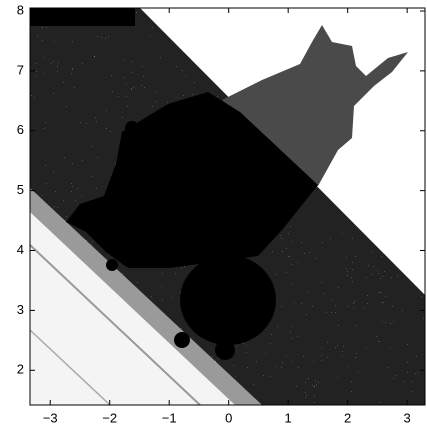  Describe the element at coordinates (20, 129) in the screenshot. I see `y-tick-label: 6` at that location.